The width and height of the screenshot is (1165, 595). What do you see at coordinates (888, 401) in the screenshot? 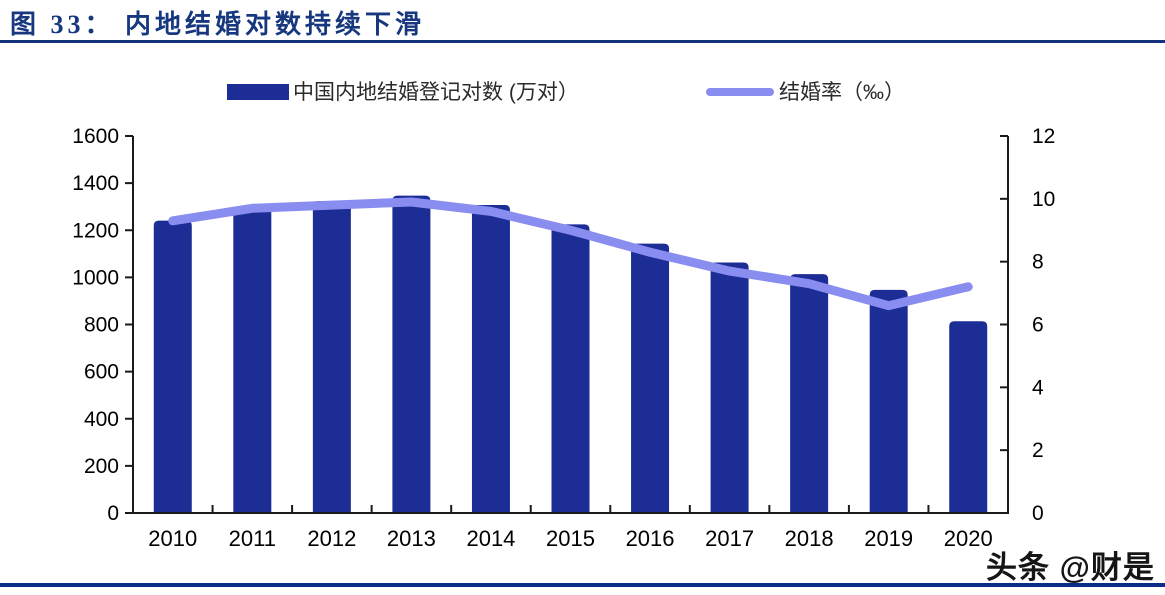
I see `bar-2019` at bounding box center [888, 401].